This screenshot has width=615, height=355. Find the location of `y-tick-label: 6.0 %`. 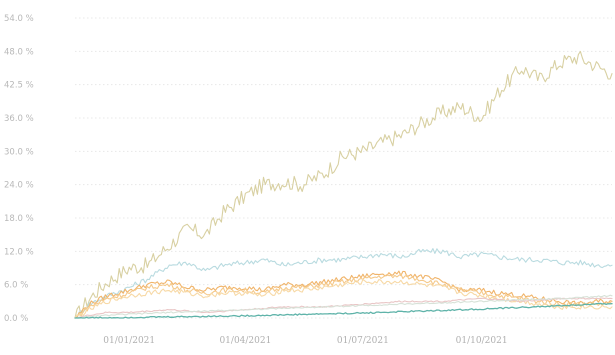

y-tick-label: 6.0 % is located at coordinates (16, 286).